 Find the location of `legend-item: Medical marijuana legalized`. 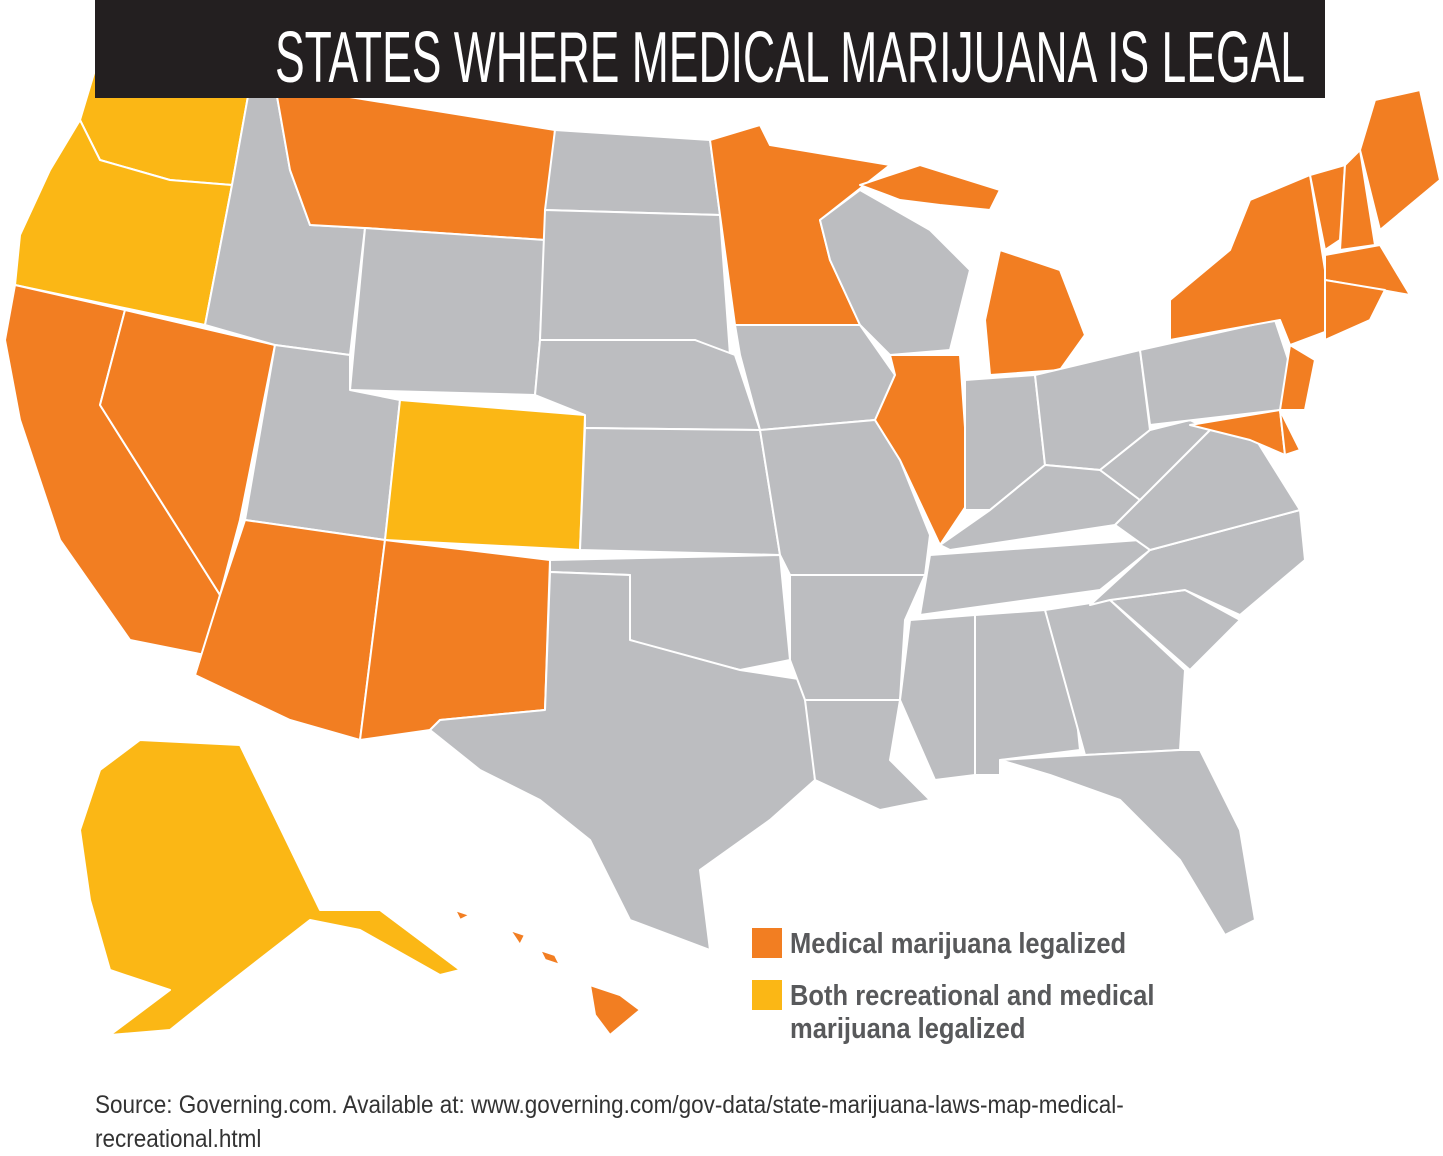

legend-item: Medical marijuana legalized is located at coordinates (991, 944).